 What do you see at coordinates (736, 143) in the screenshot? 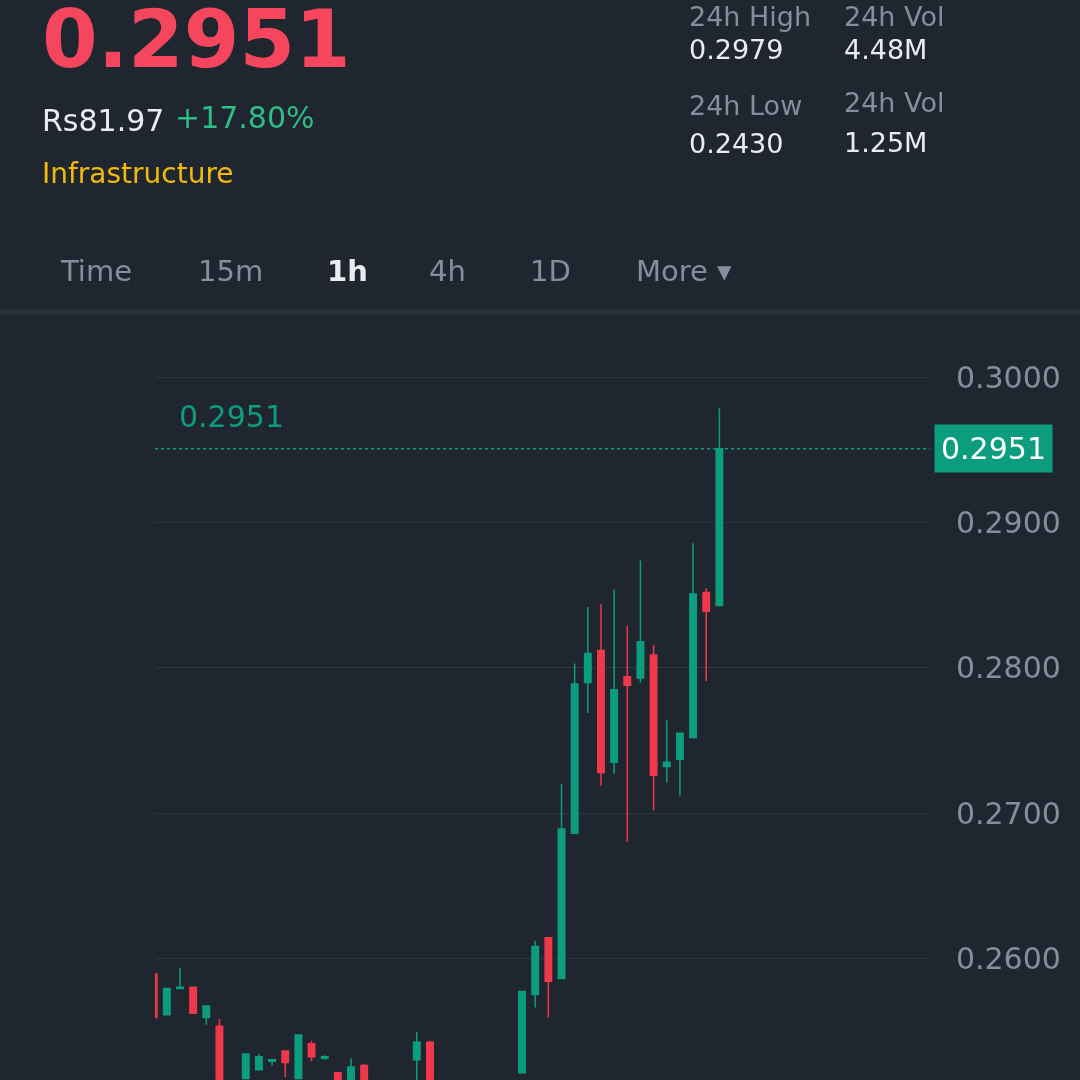
I see `text: 0.2430` at bounding box center [736, 143].